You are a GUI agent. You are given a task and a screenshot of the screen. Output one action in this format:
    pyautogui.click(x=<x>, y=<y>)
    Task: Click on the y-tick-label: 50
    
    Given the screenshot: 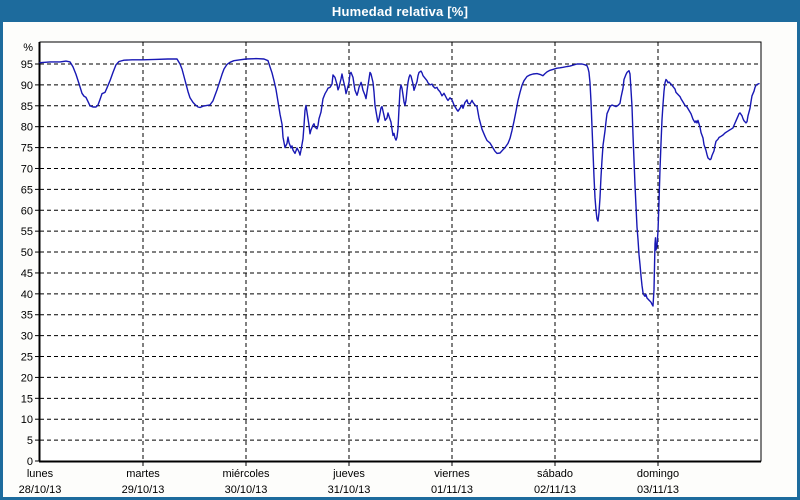 What is the action you would take?
    pyautogui.click(x=27, y=253)
    